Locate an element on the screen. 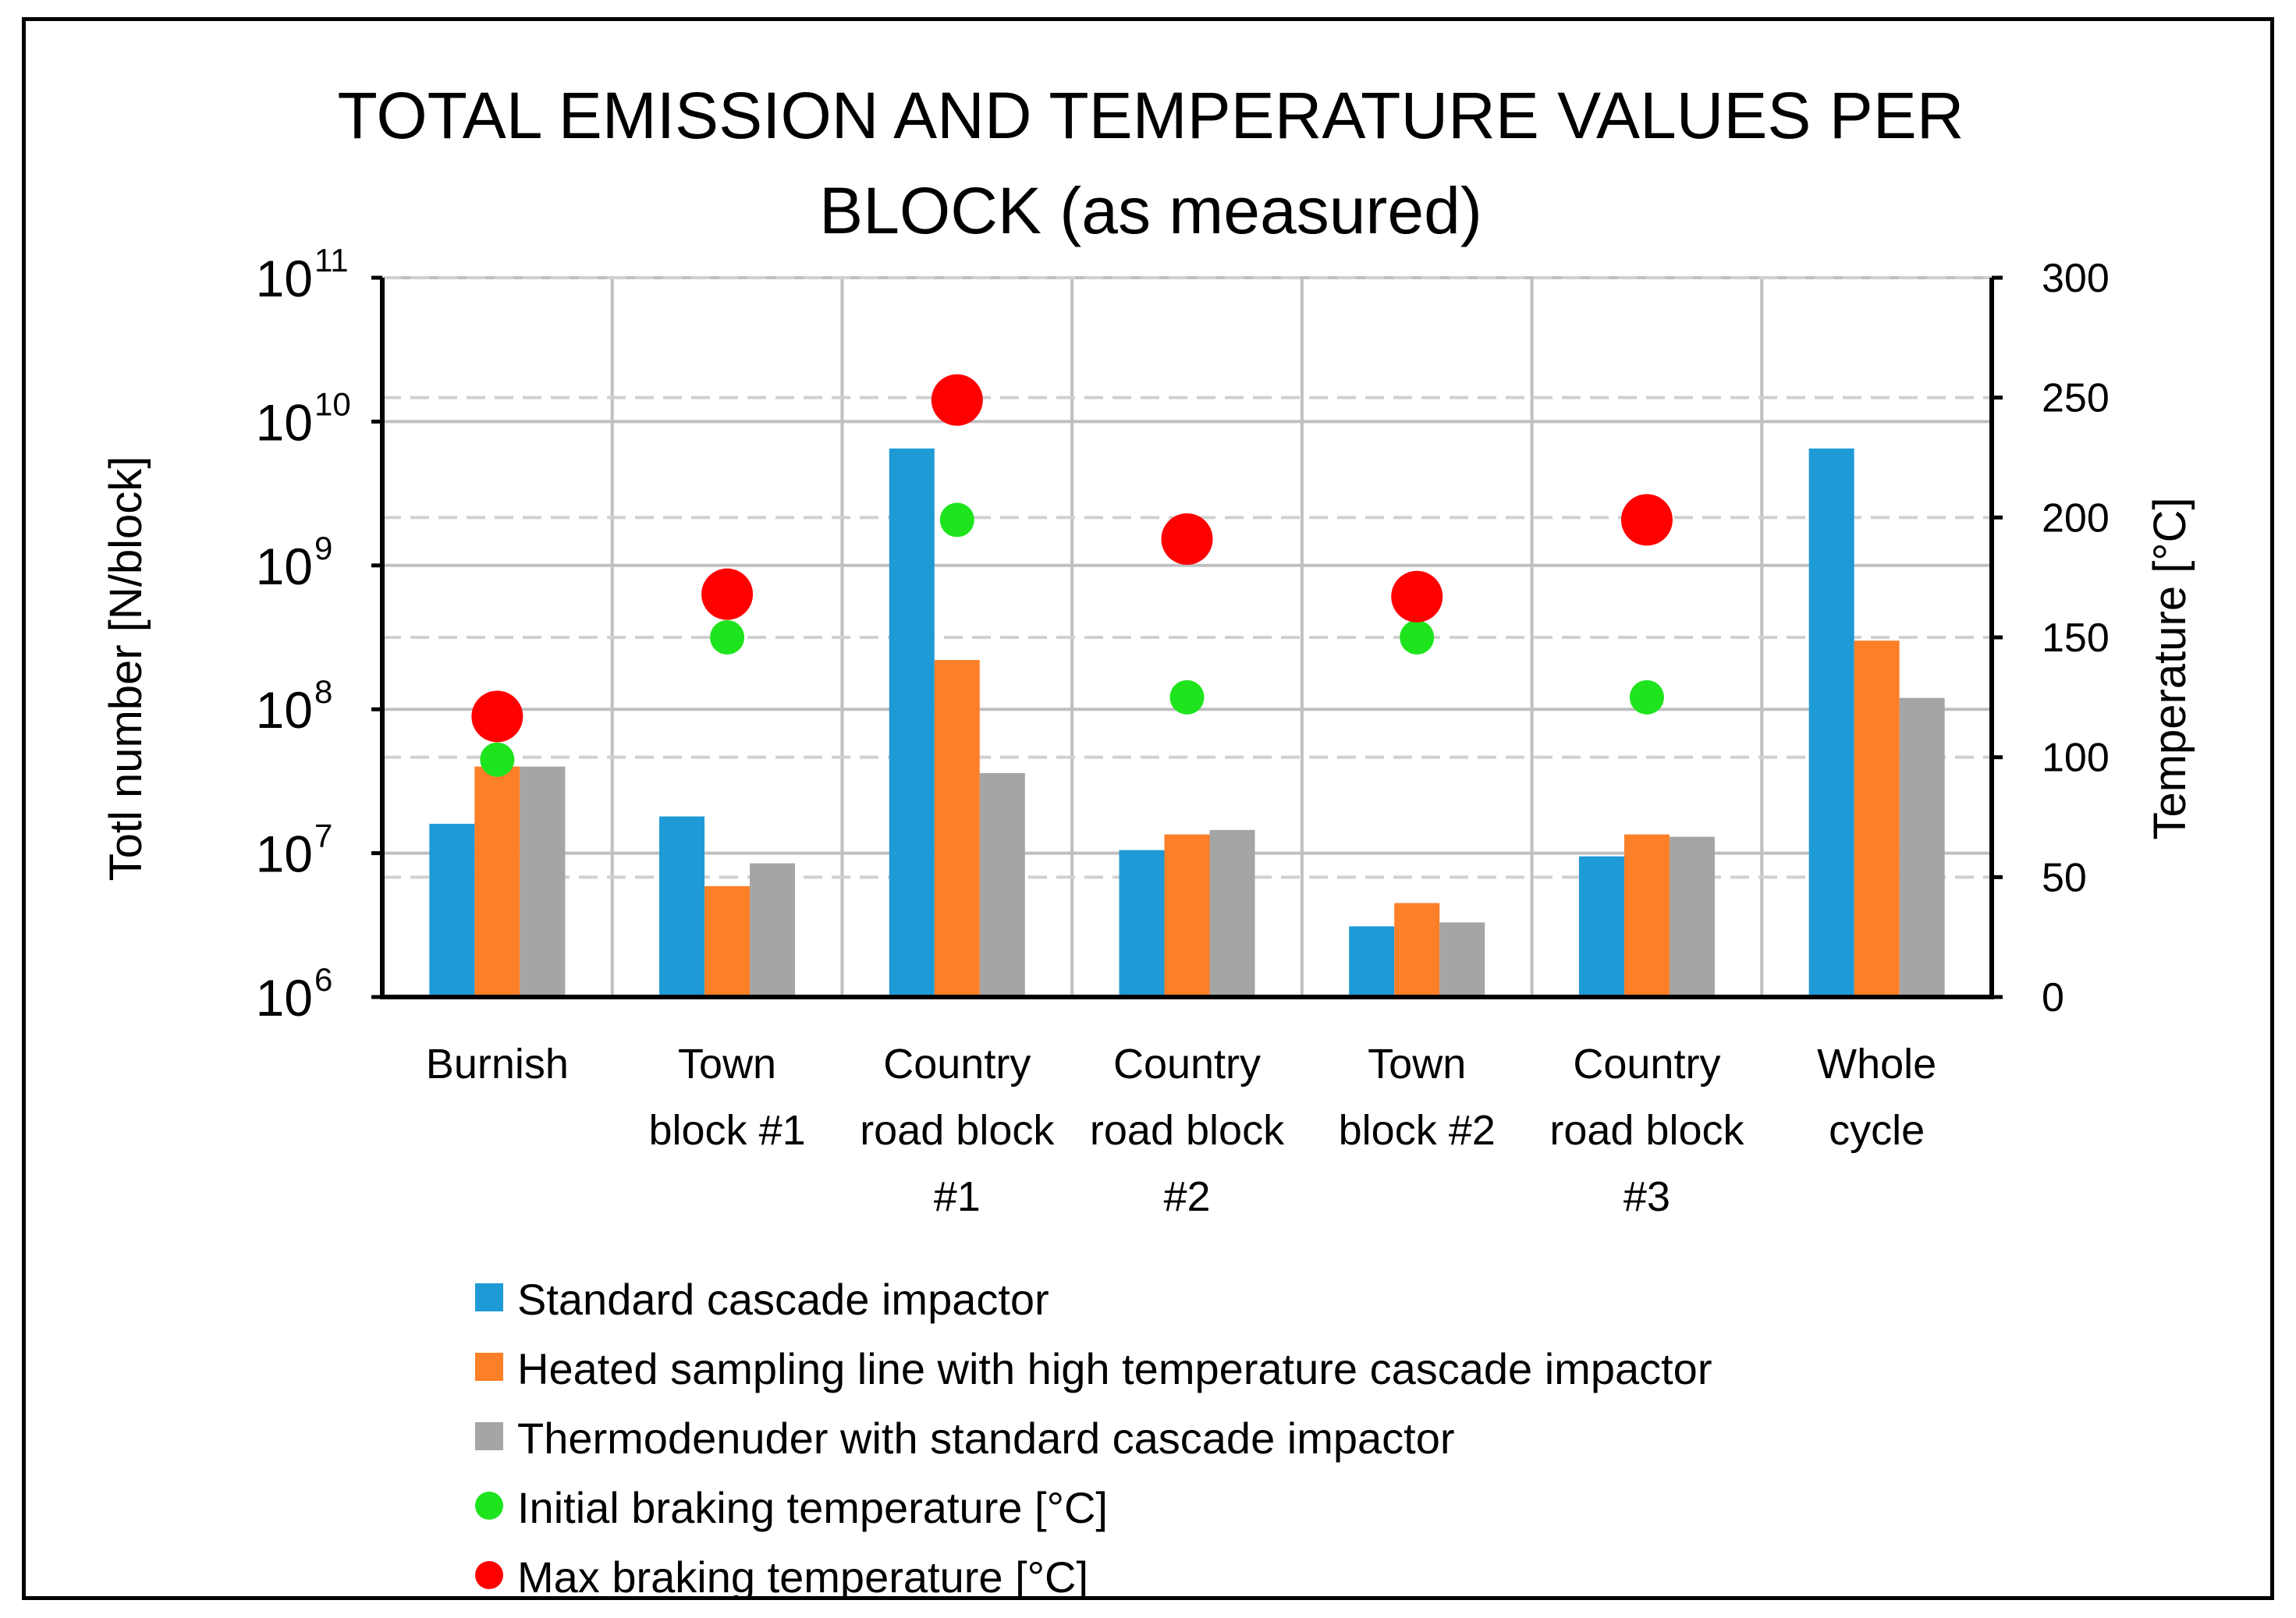  y-axis-label: Totl number [N/block] is located at coordinates (126, 669).